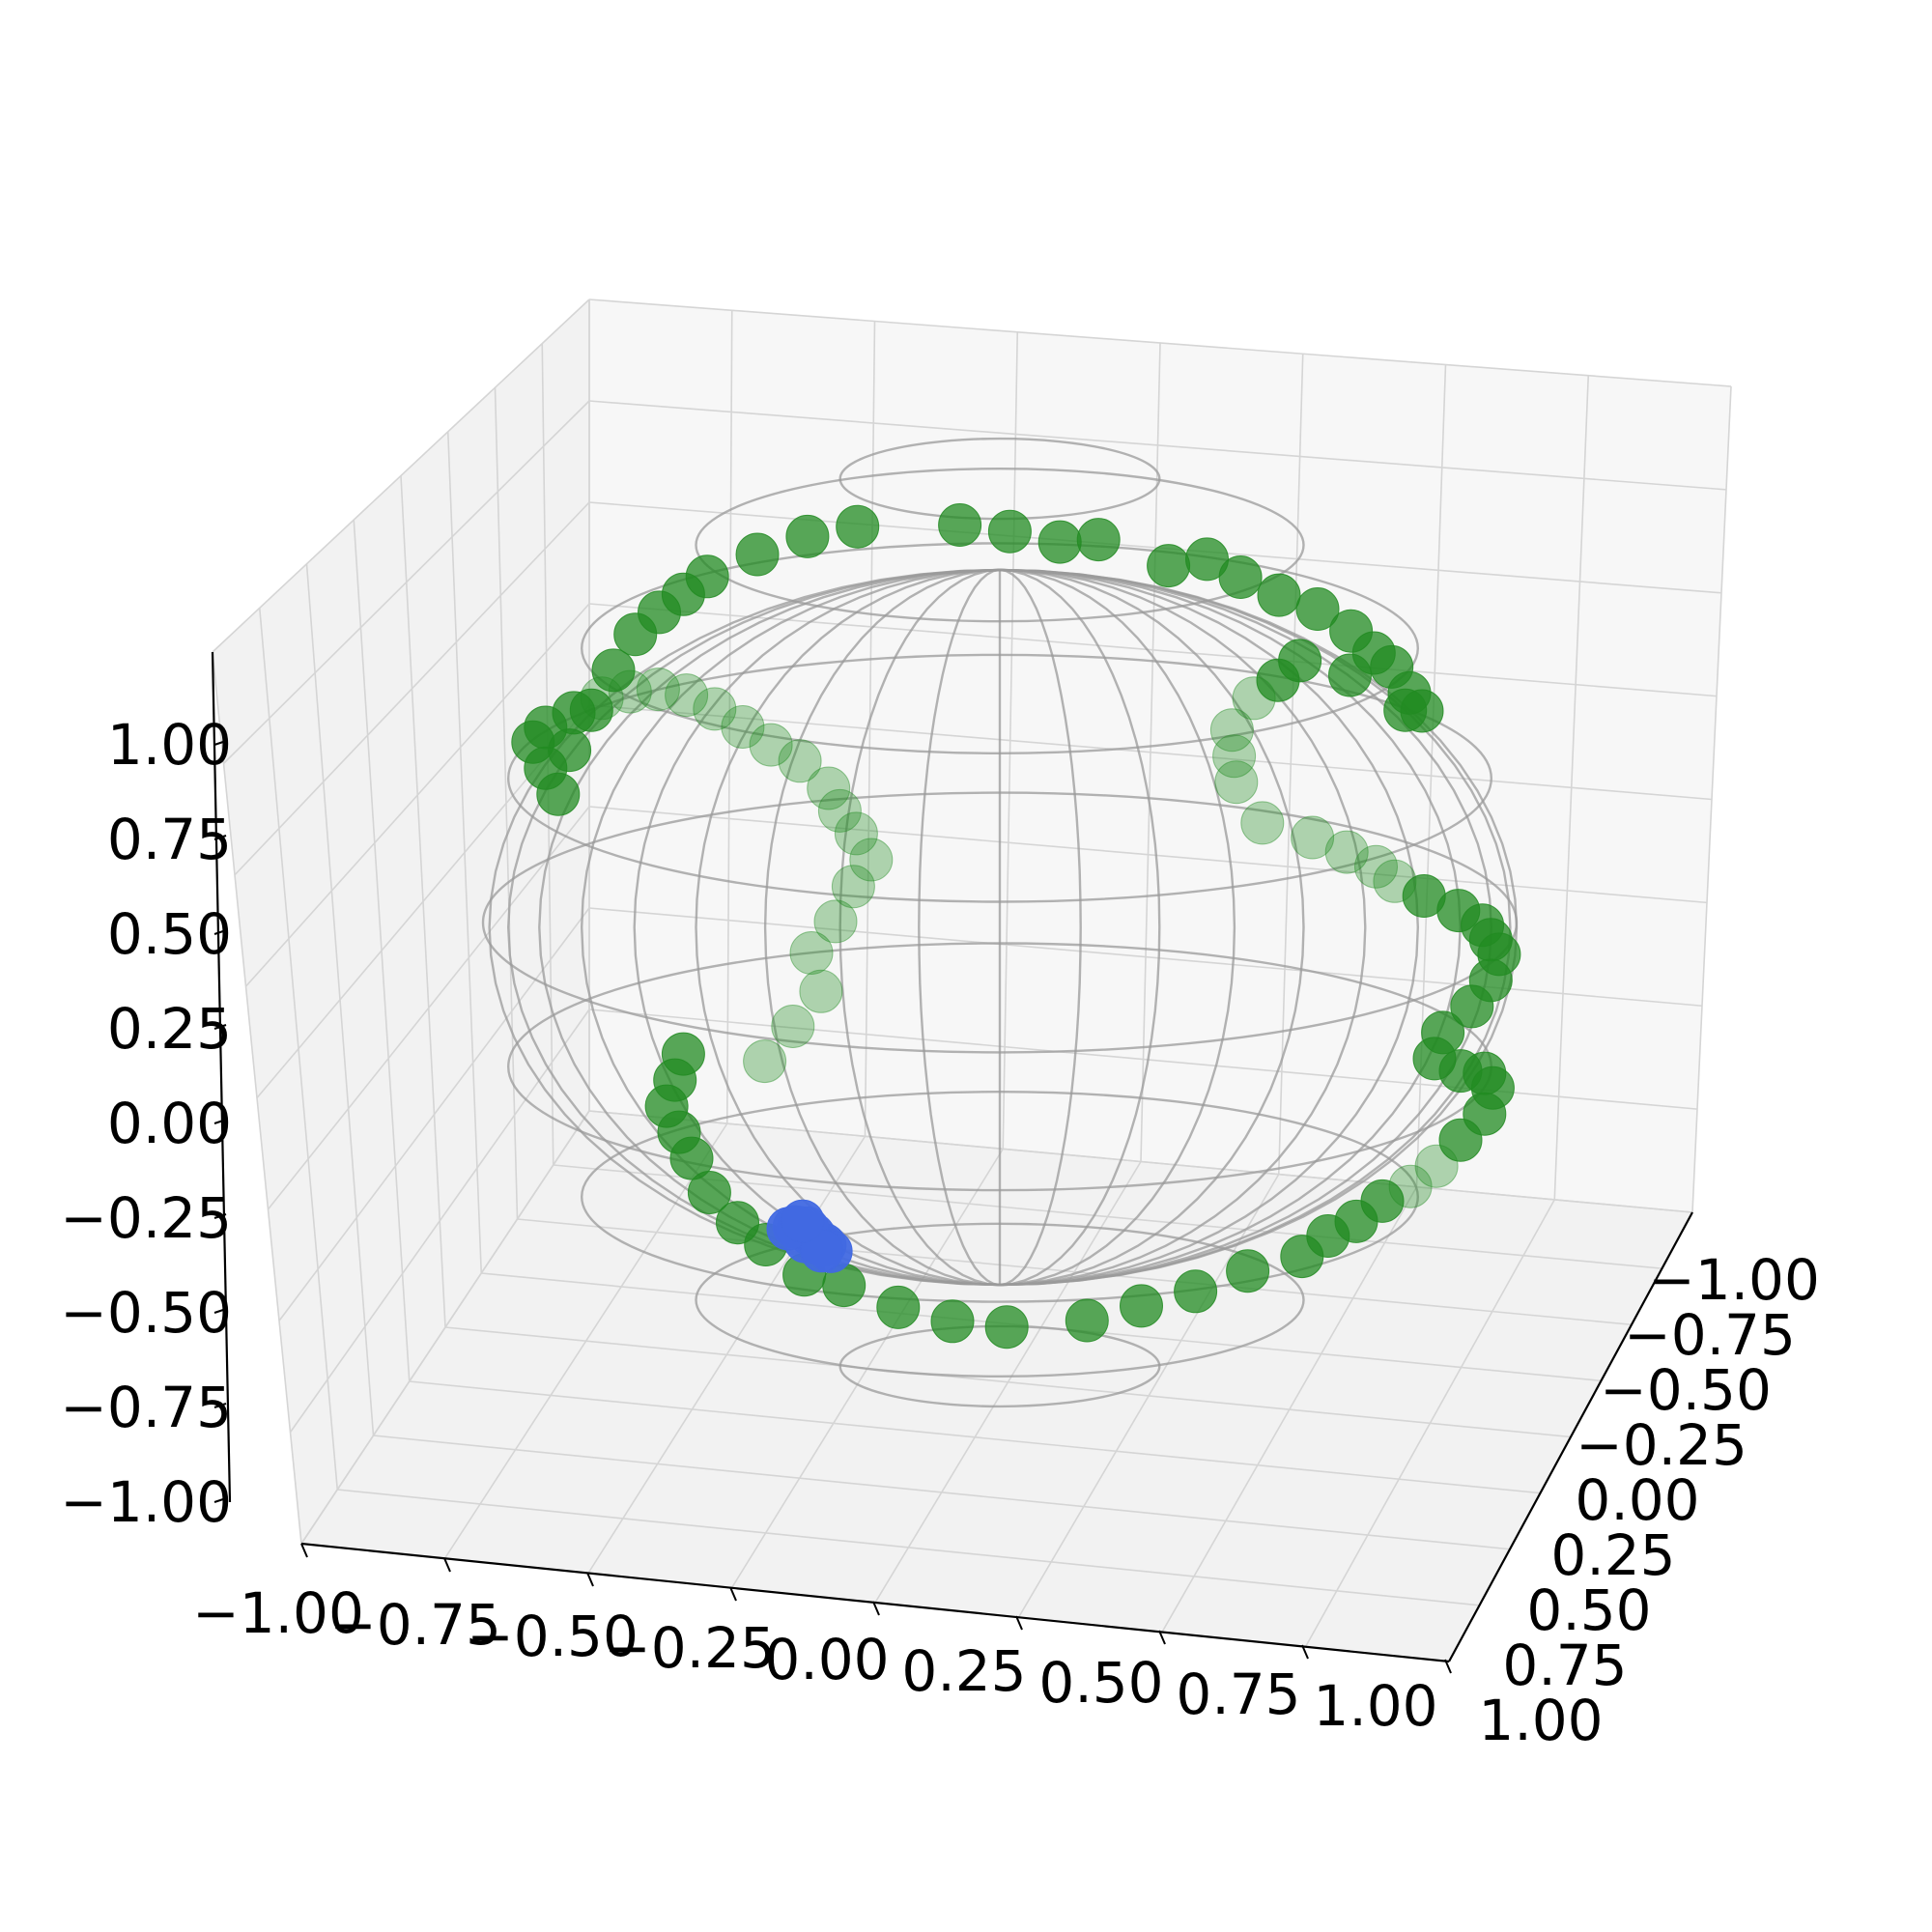  What do you see at coordinates (146, 1407) in the screenshot?
I see `z-tick-label: −0.75` at bounding box center [146, 1407].